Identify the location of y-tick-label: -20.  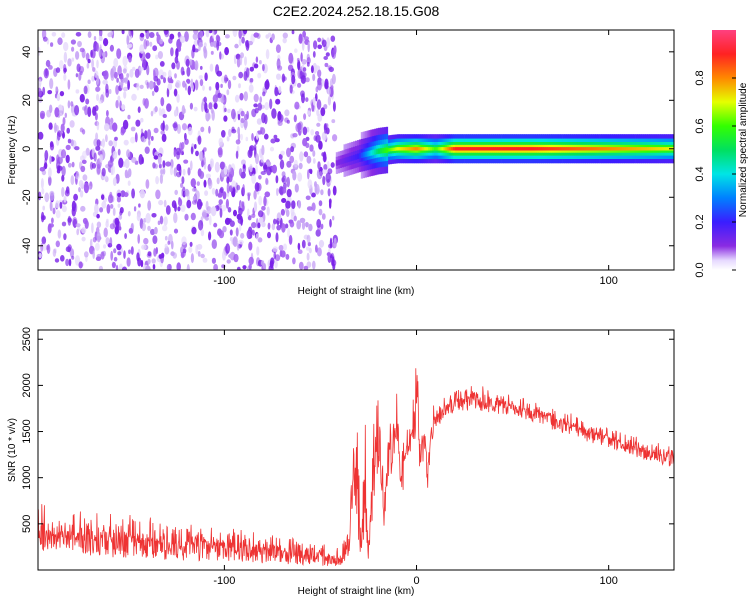
(27, 197).